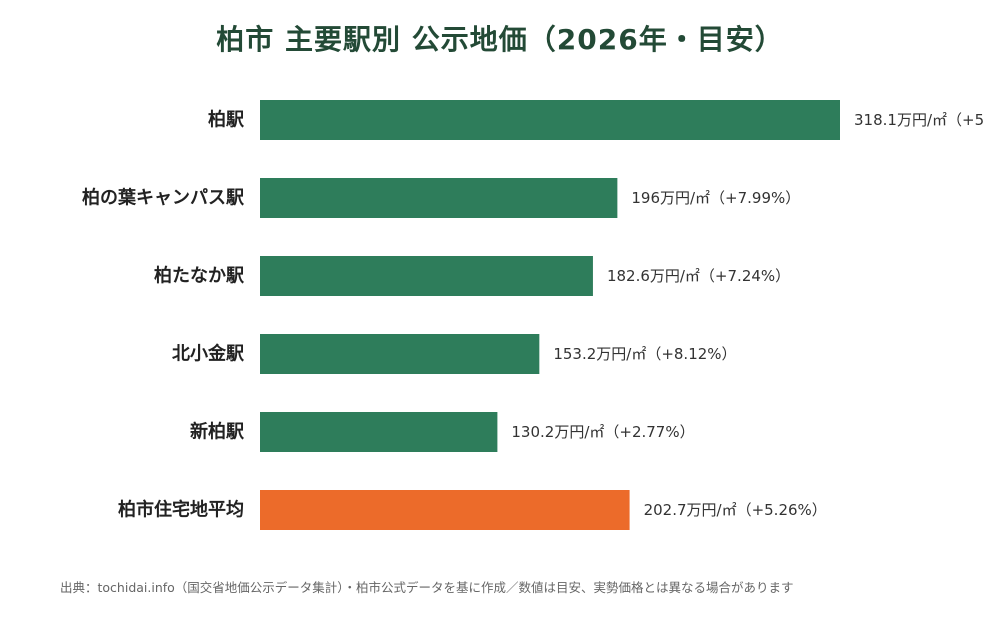 The image size is (1000, 620). I want to click on category-label: 柏駅, so click(226, 120).